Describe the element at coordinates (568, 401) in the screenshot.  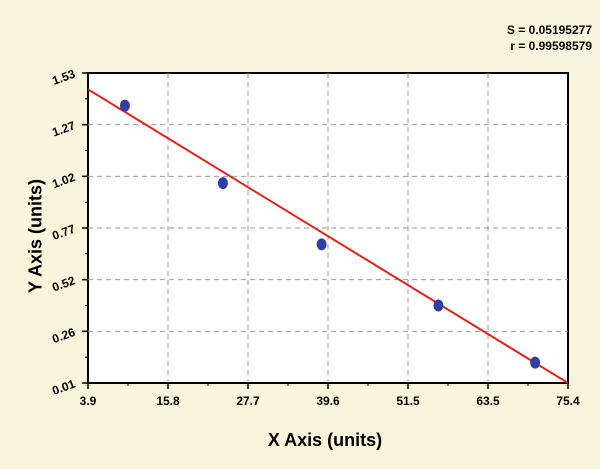
I see `x-tick-label: 75.4` at that location.